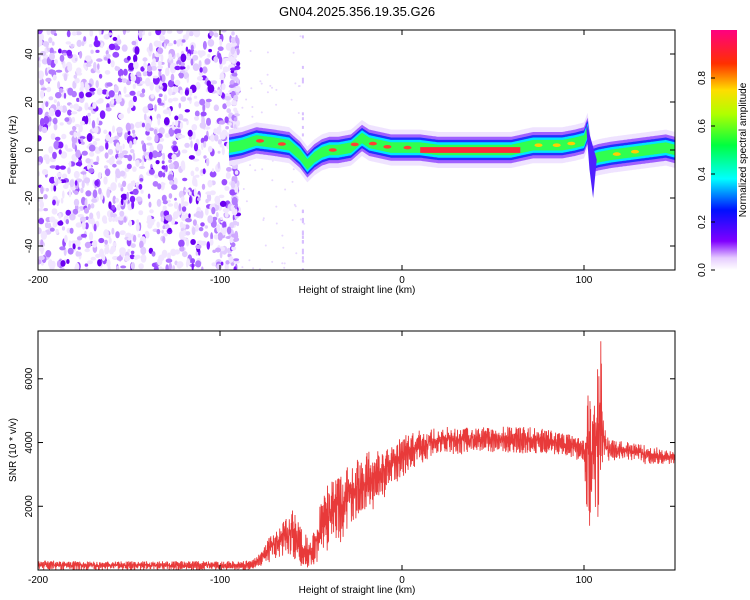  Describe the element at coordinates (706, 174) in the screenshot. I see `colorbar-ticks: 0.0 0.2 0.4 0.6 0.8` at that location.